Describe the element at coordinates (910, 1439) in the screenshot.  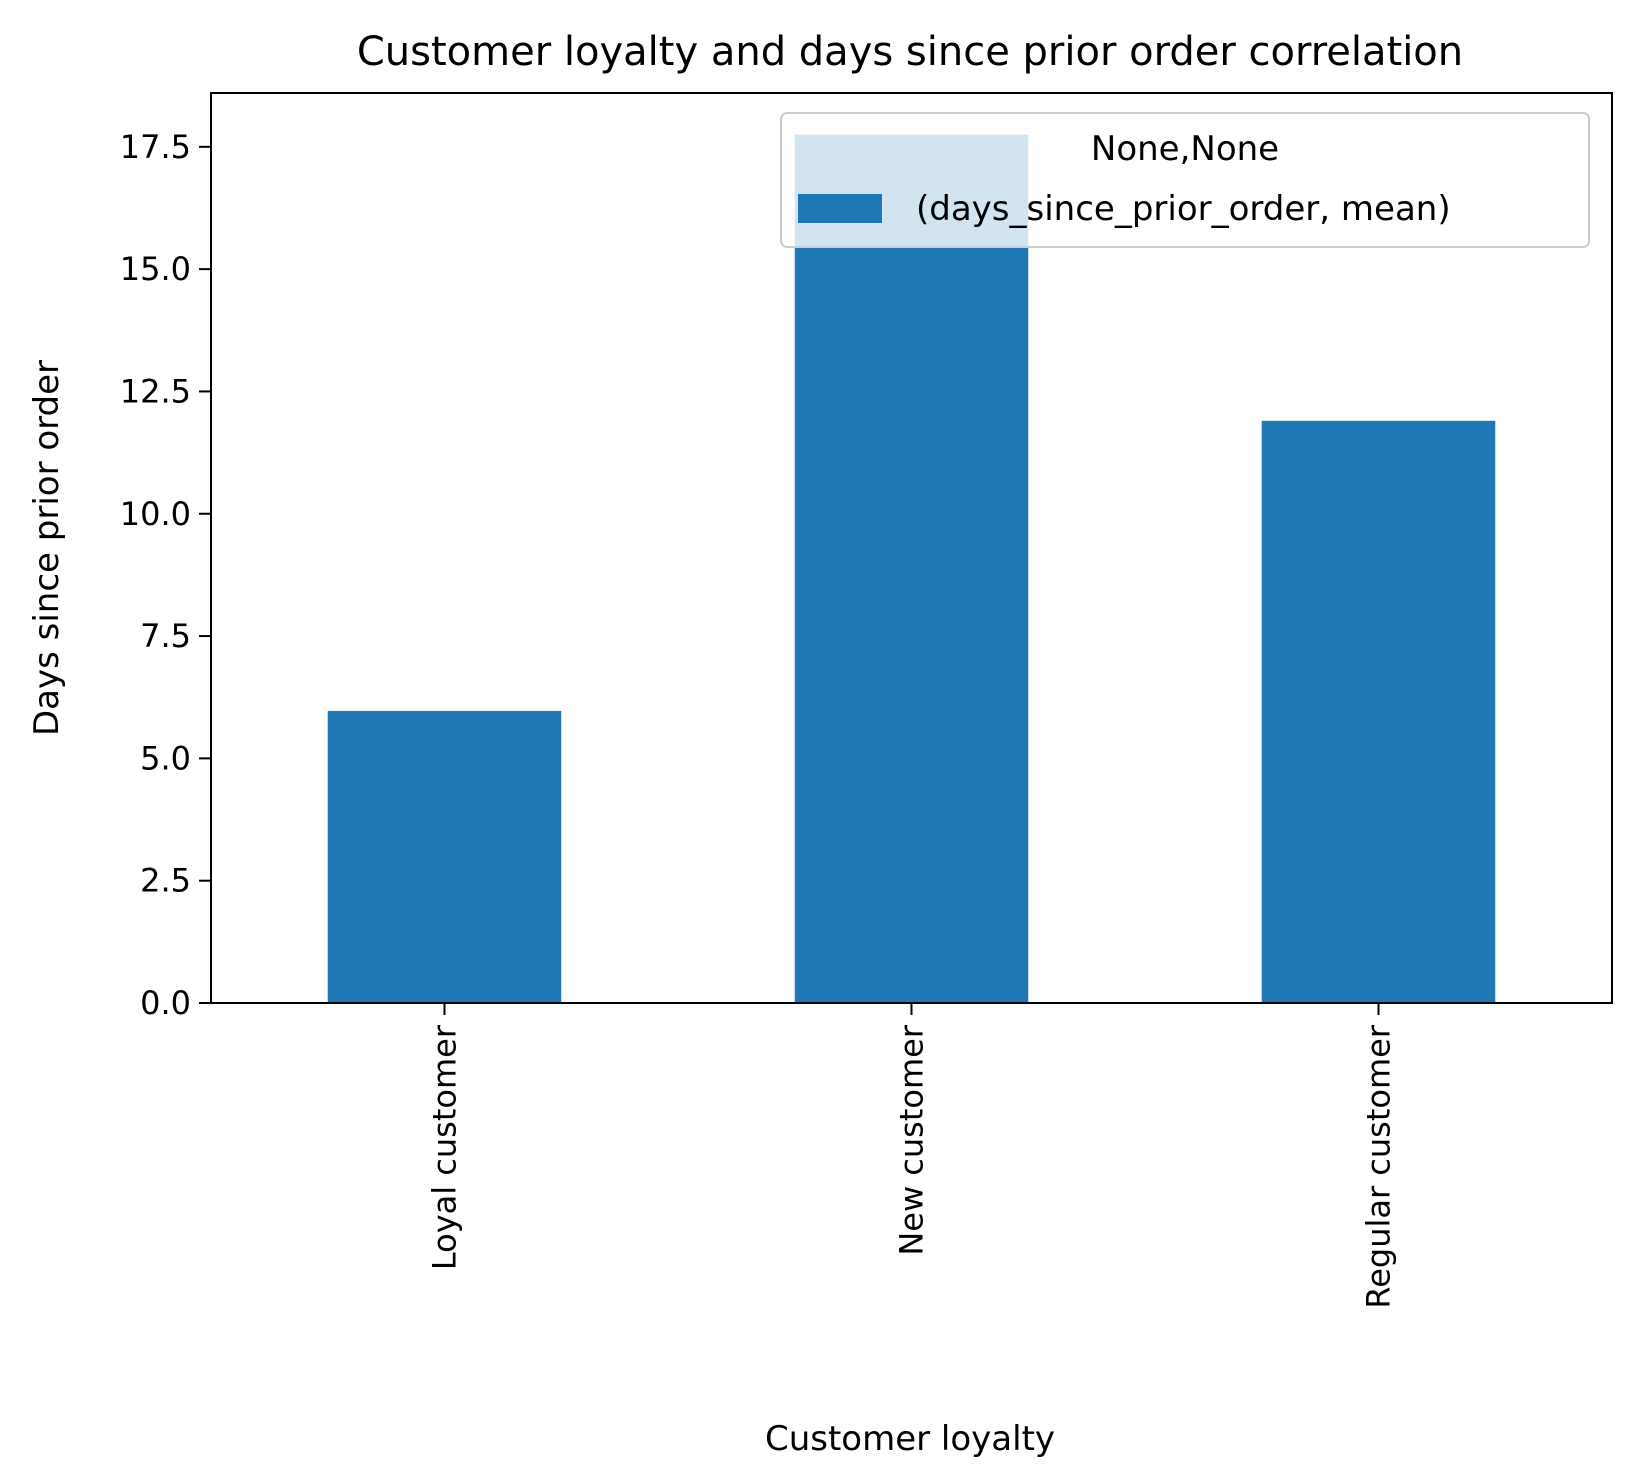
I see `x-axis-label: Customer loyalty` at that location.